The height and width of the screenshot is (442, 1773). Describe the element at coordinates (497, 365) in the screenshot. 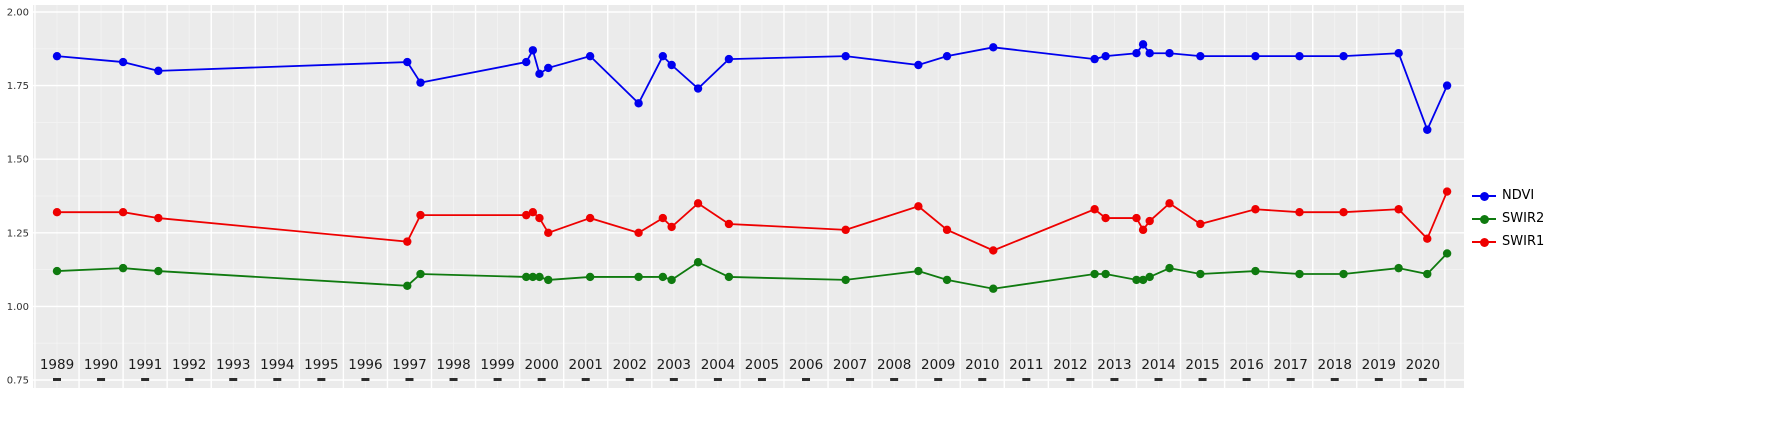

I see `x-tick-label: 1999` at that location.